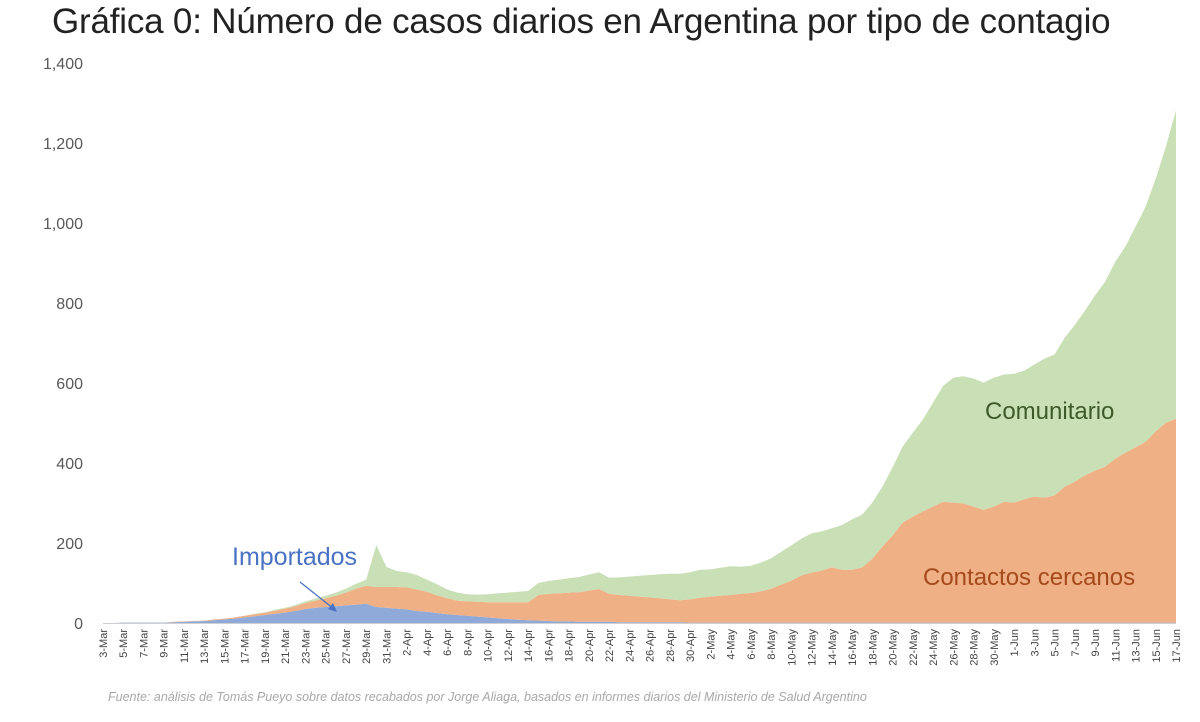 The image size is (1200, 722). What do you see at coordinates (853, 647) in the screenshot?
I see `x-tick-label: 16-May` at bounding box center [853, 647].